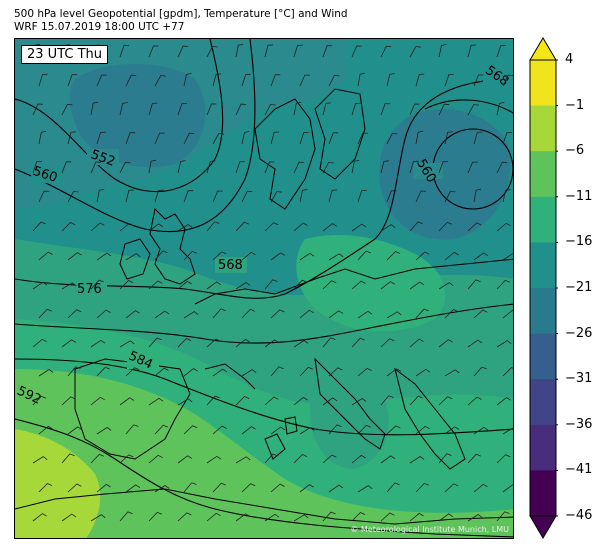  I want to click on colorbar-segments, so click(543, 288).